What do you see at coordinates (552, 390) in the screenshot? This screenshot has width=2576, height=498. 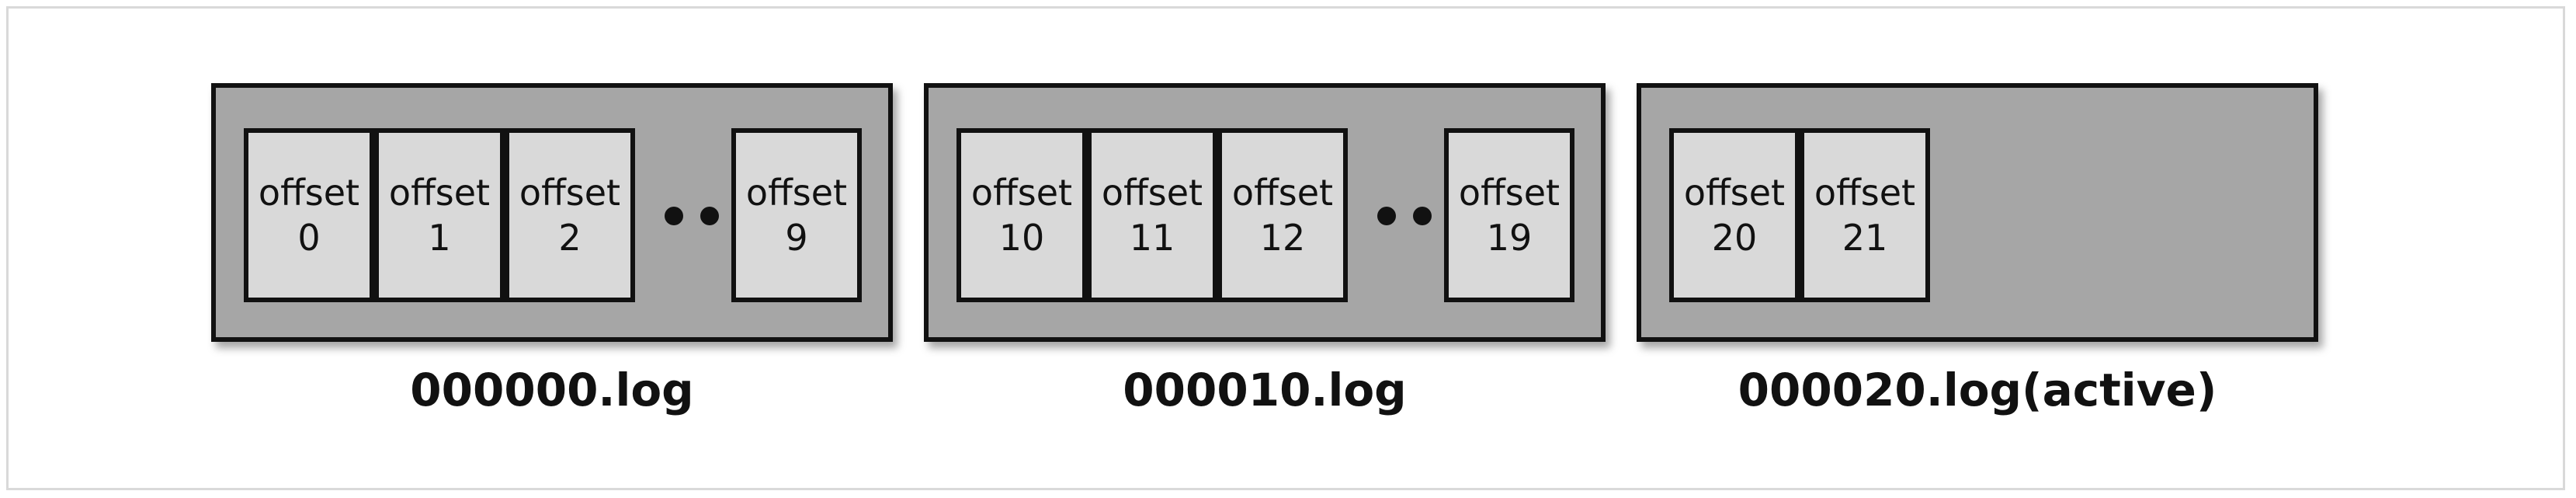 I see `segment-file-label: 000000.log` at bounding box center [552, 390].